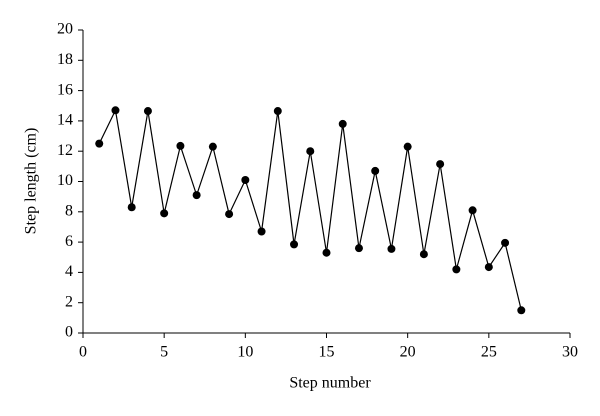 The height and width of the screenshot is (416, 600). I want to click on y-tick-label: 16, so click(65, 89).